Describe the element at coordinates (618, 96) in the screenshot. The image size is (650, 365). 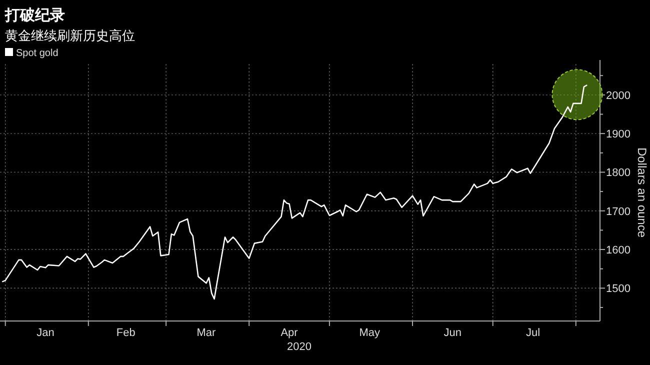
I see `y-tick-label: 2000` at that location.